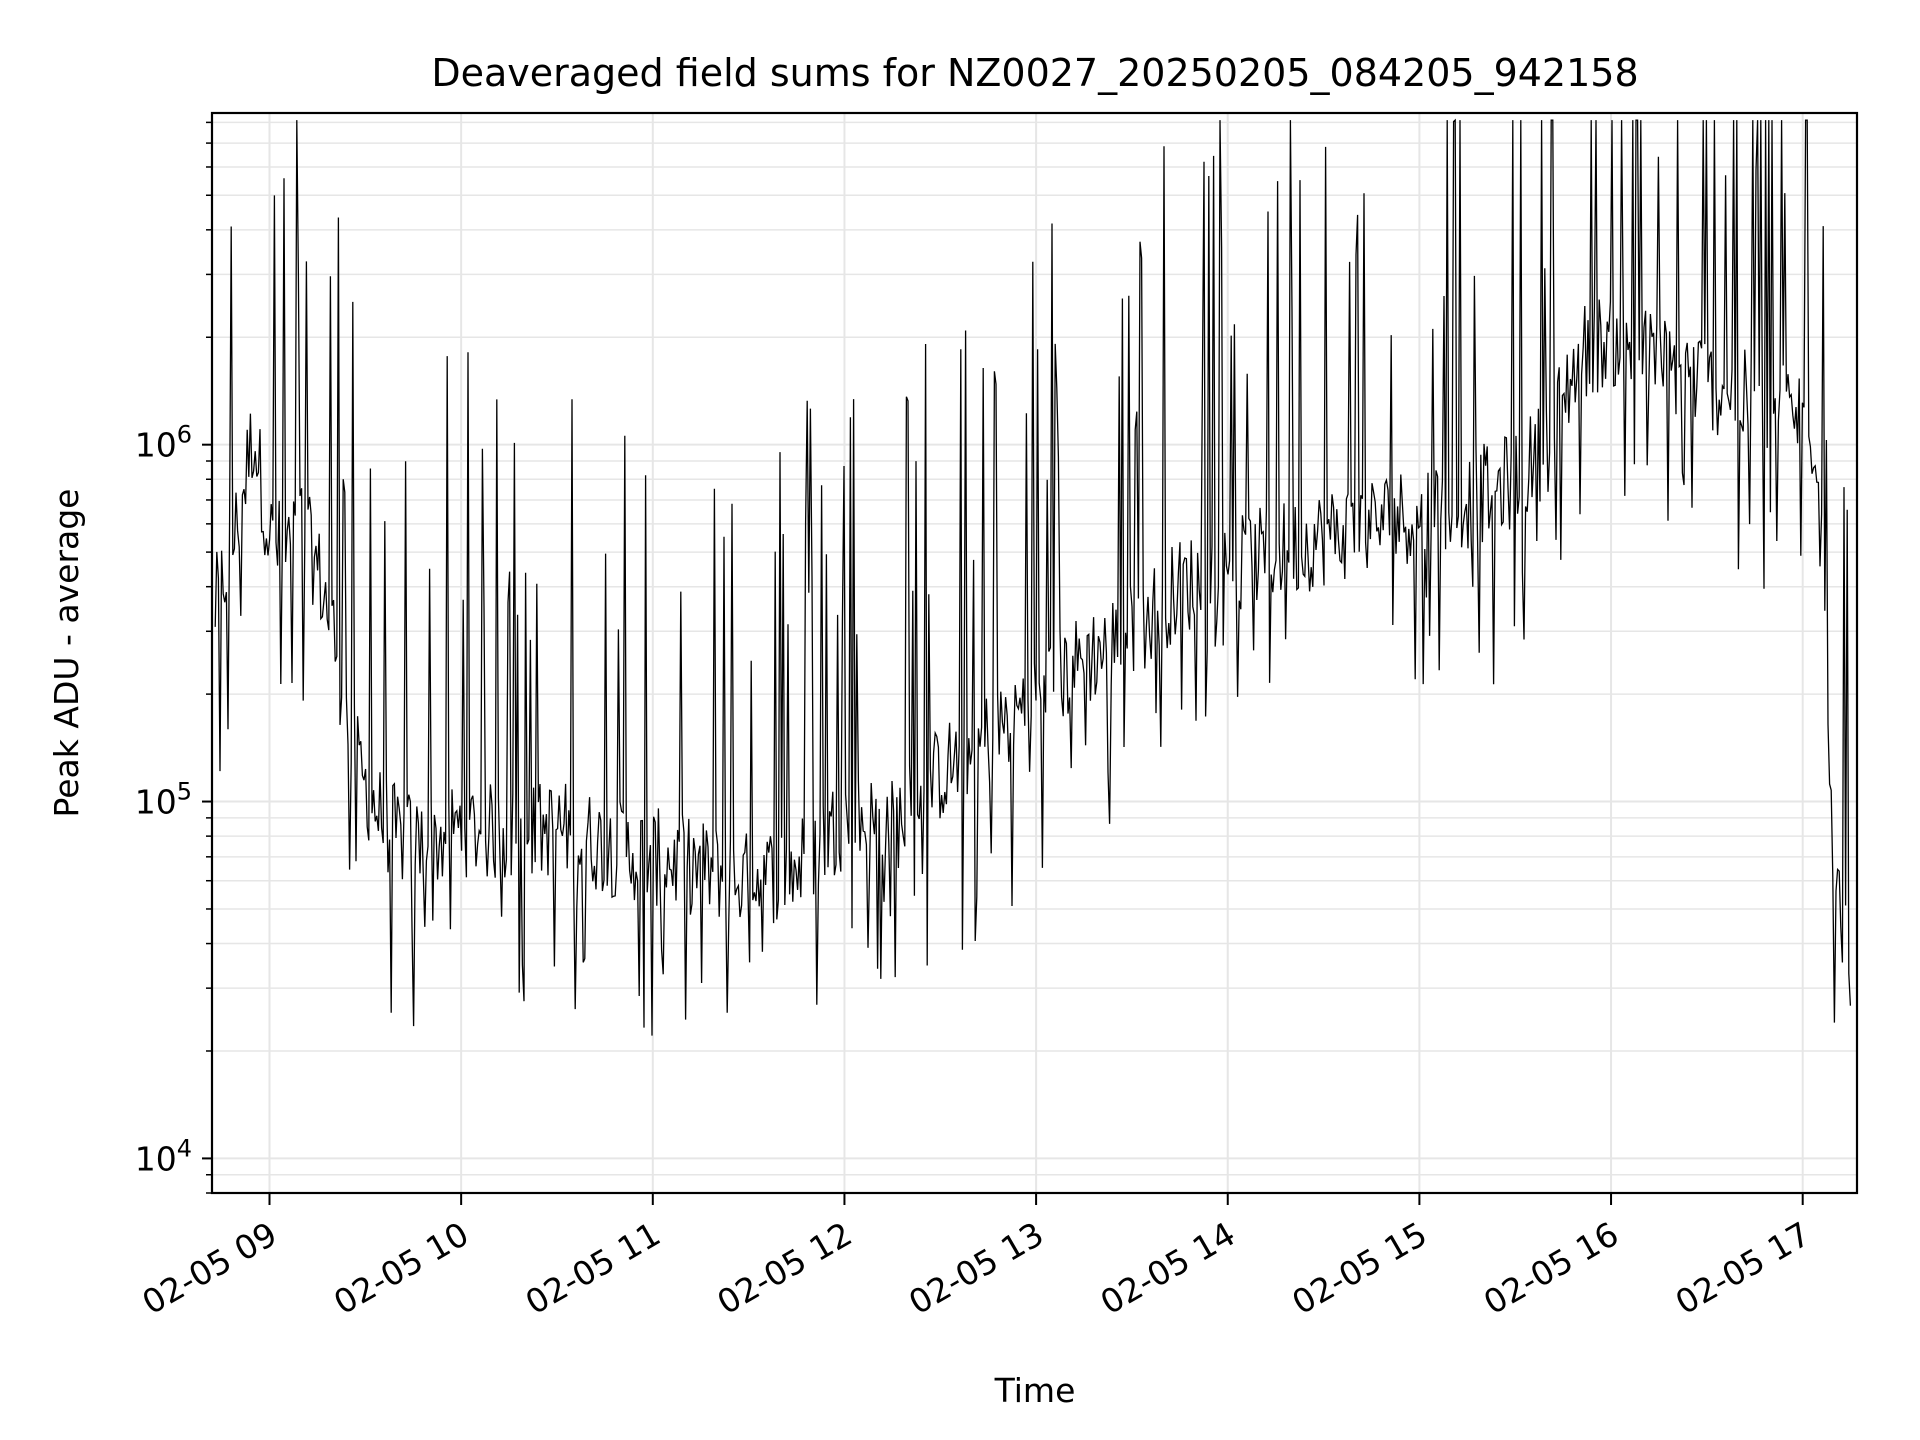  What do you see at coordinates (401, 1268) in the screenshot?
I see `x-tick-label: 02-05 10` at bounding box center [401, 1268].